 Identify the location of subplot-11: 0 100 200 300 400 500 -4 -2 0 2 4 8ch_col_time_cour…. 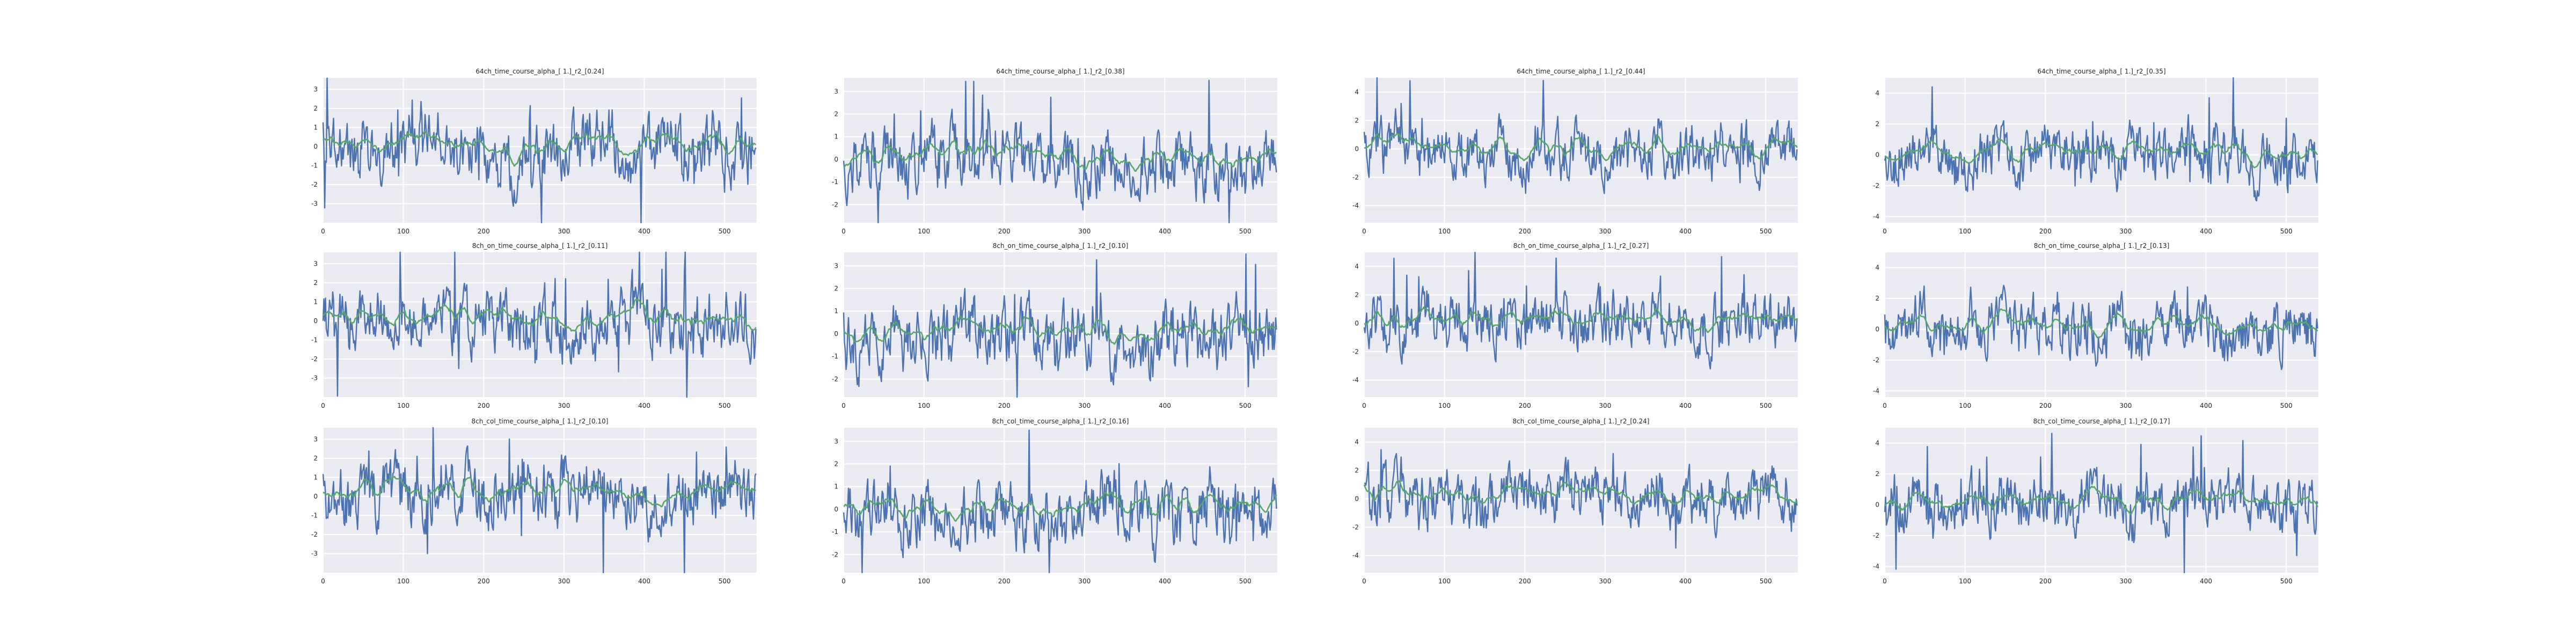
(1575, 501).